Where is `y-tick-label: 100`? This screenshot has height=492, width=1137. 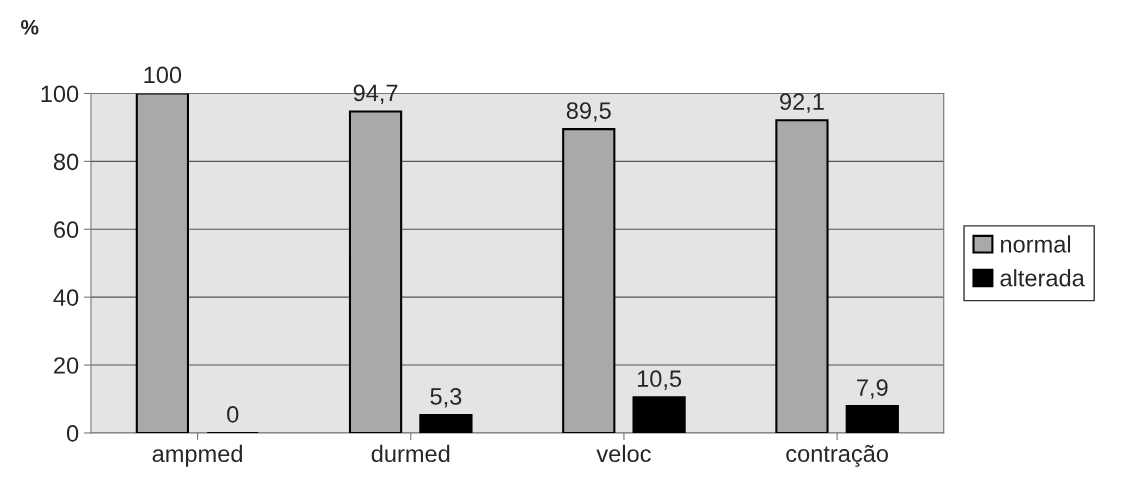 y-tick-label: 100 is located at coordinates (60, 94).